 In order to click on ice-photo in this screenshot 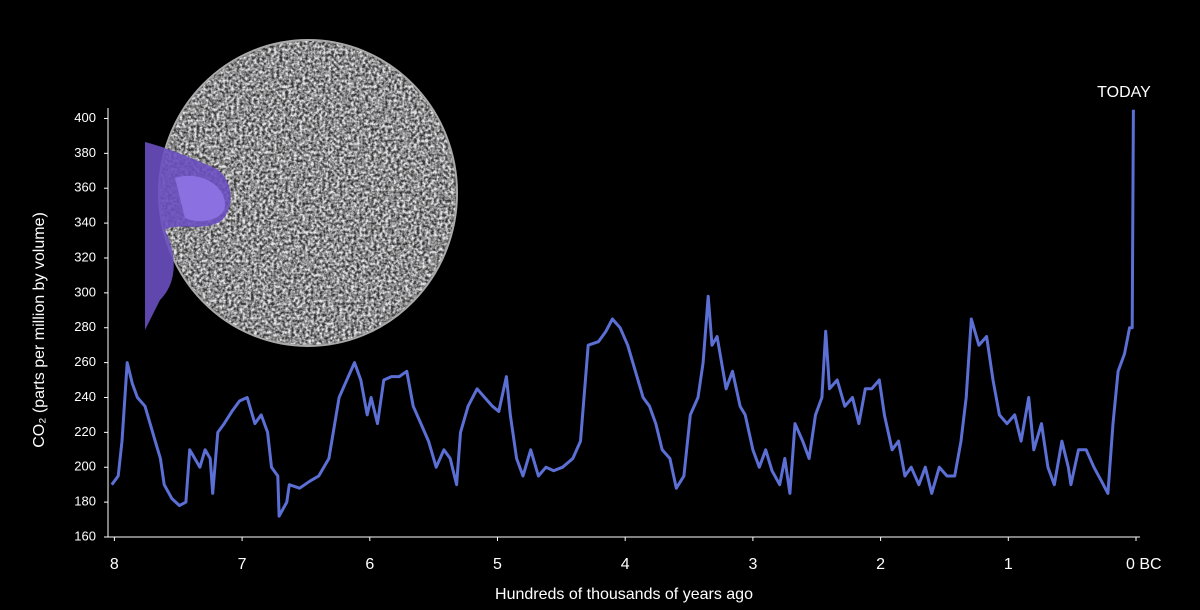, I will do `click(301, 193)`.